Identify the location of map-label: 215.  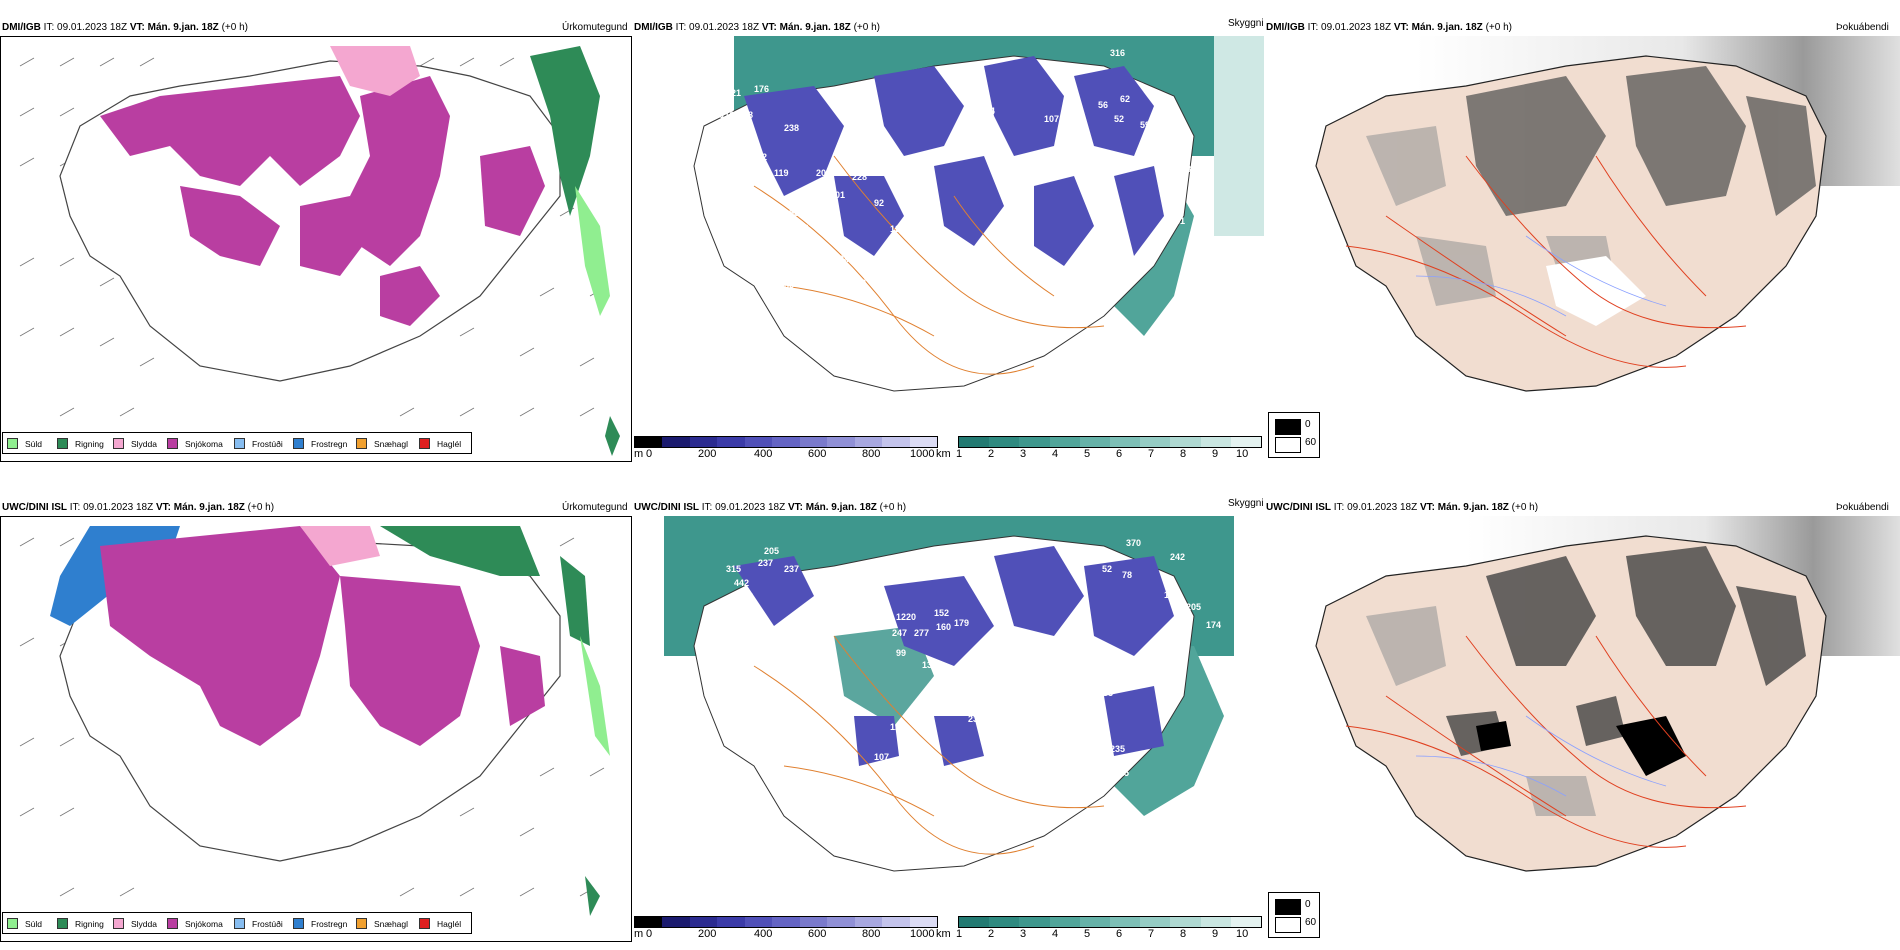
(1121, 773).